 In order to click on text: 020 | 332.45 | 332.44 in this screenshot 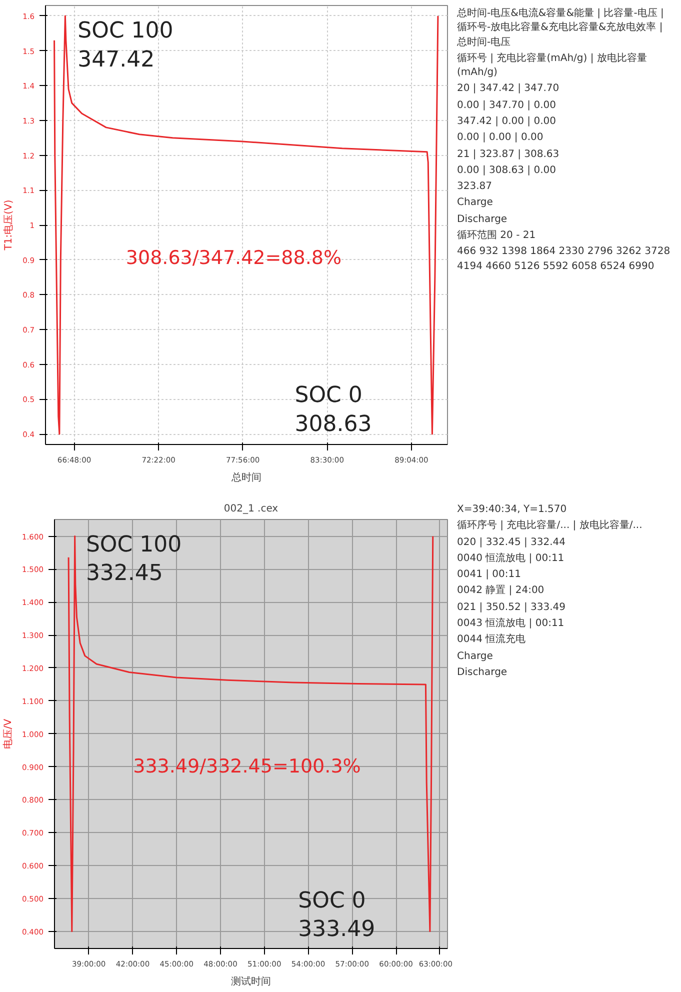, I will do `click(512, 543)`.